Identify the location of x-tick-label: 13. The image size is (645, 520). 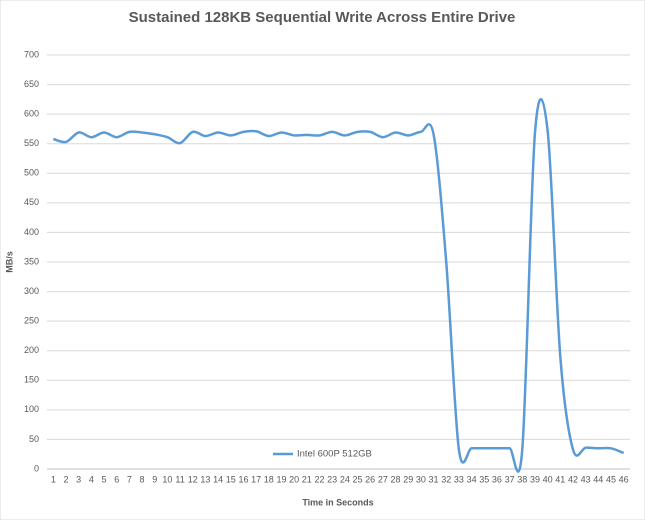
(205, 479).